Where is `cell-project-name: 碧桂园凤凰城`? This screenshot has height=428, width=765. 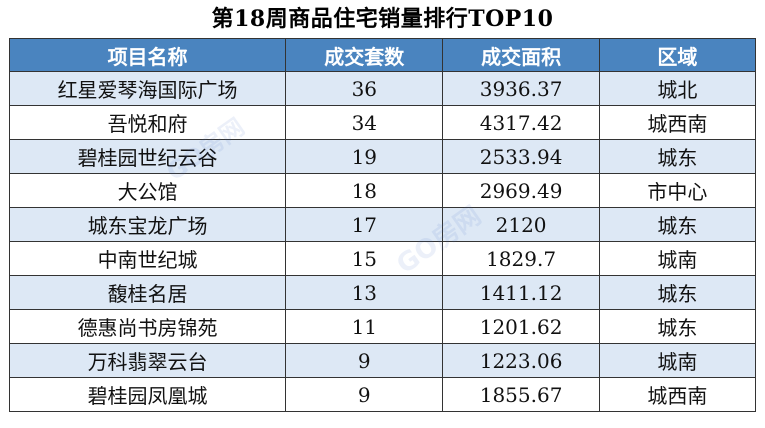 cell-project-name: 碧桂园凤凰城 is located at coordinates (147, 394).